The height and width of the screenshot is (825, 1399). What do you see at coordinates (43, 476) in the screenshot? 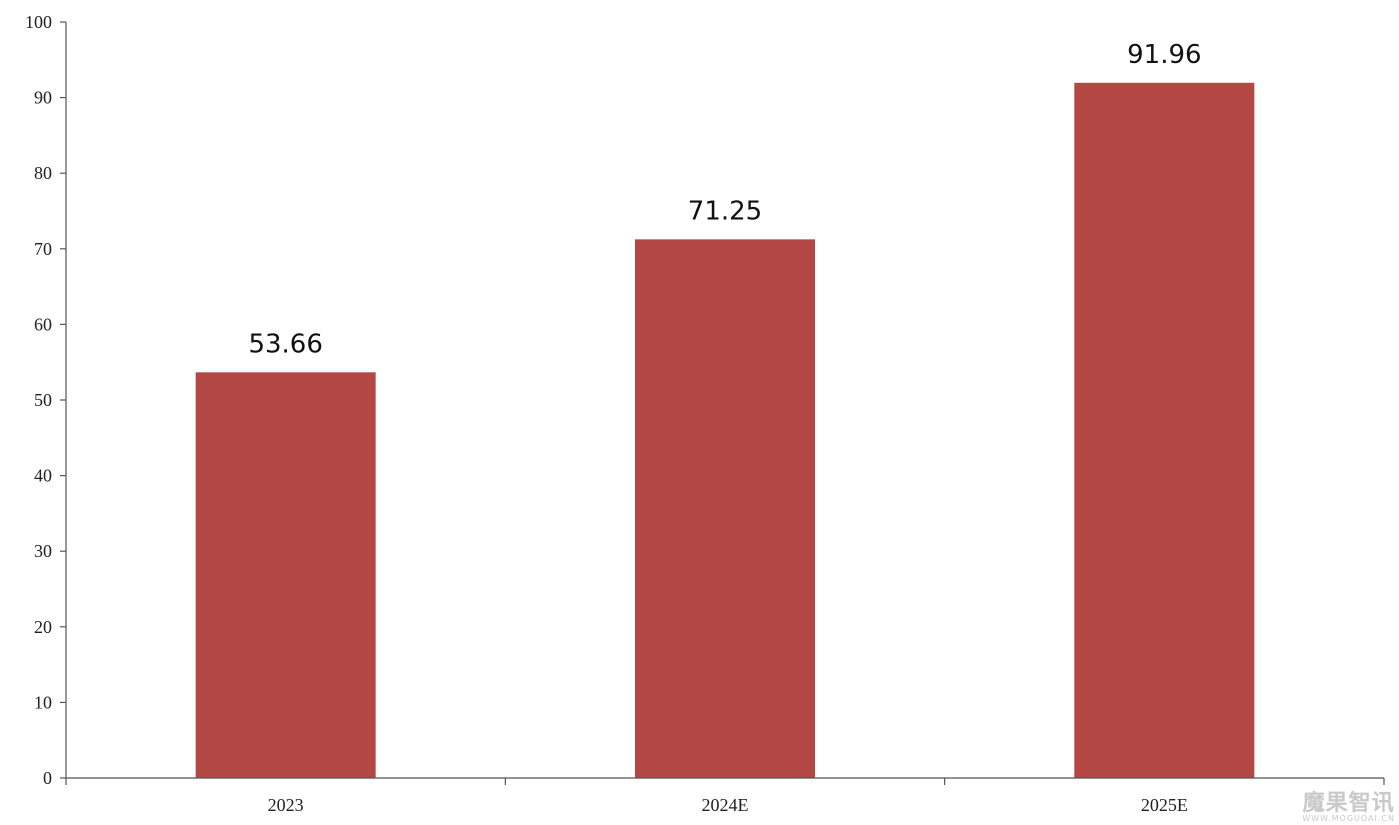
I see `y-tick-label-40: 40` at bounding box center [43, 476].